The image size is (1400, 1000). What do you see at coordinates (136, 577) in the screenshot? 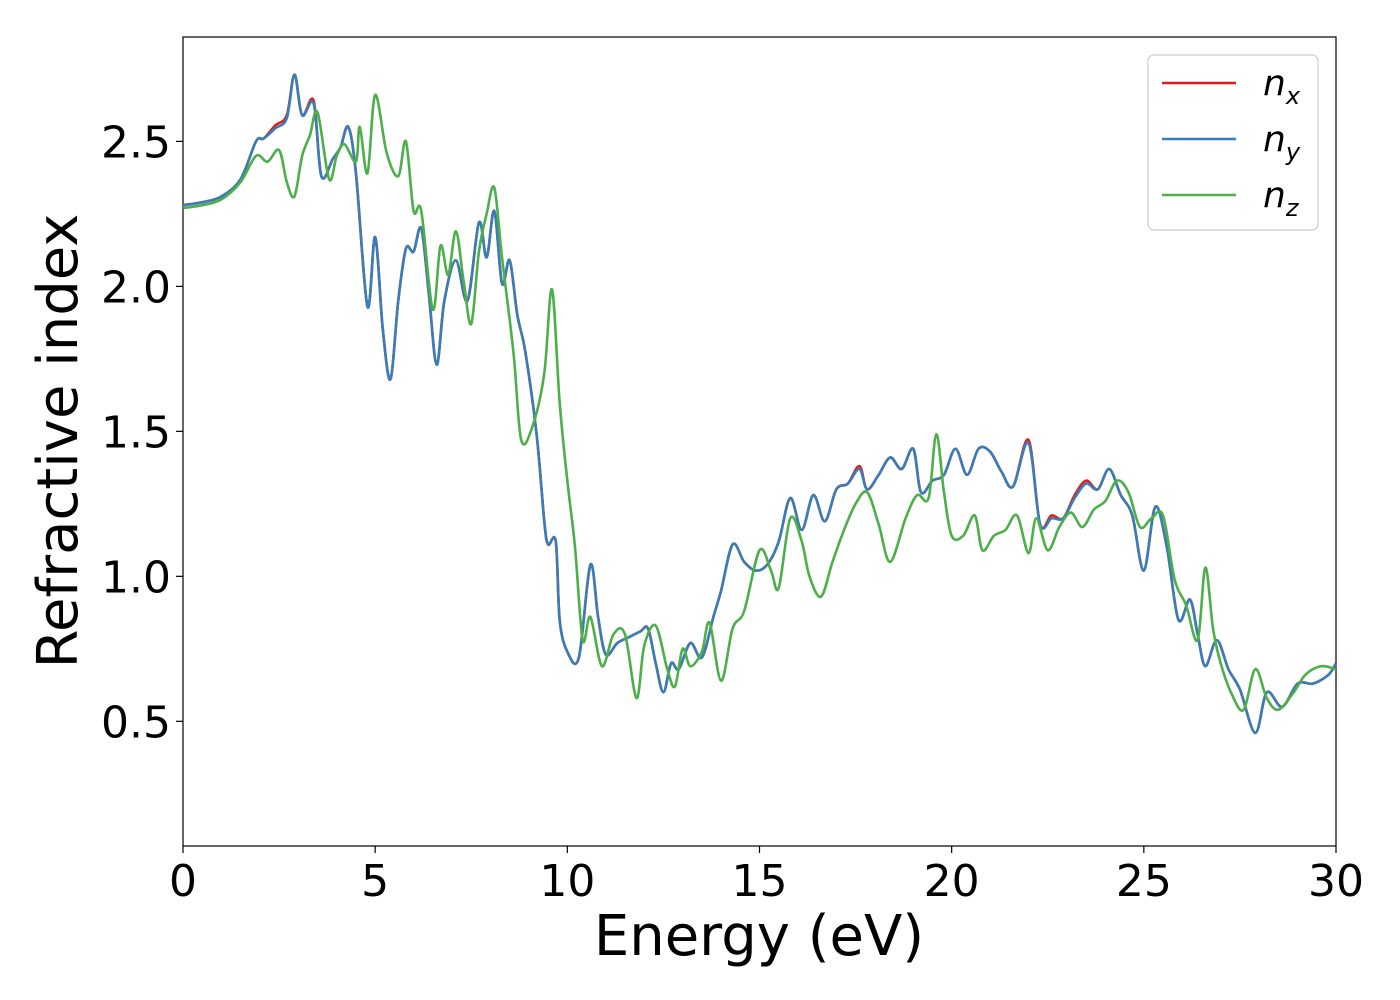
I see `y-tick-label: 1.0` at bounding box center [136, 577].